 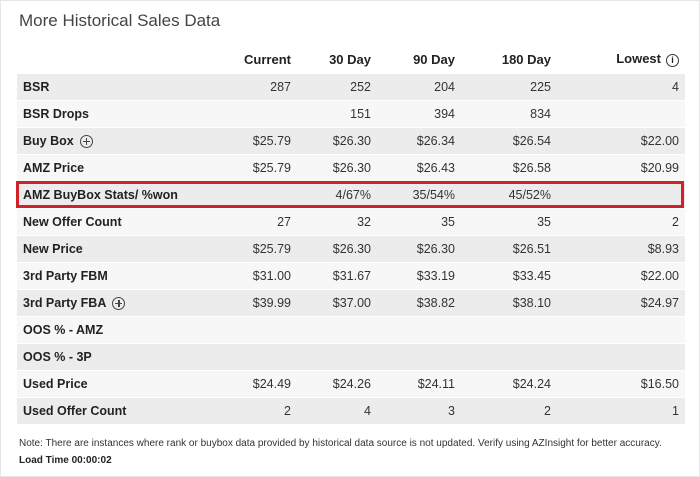 What do you see at coordinates (284, 222) in the screenshot?
I see `cell-value: 27` at bounding box center [284, 222].